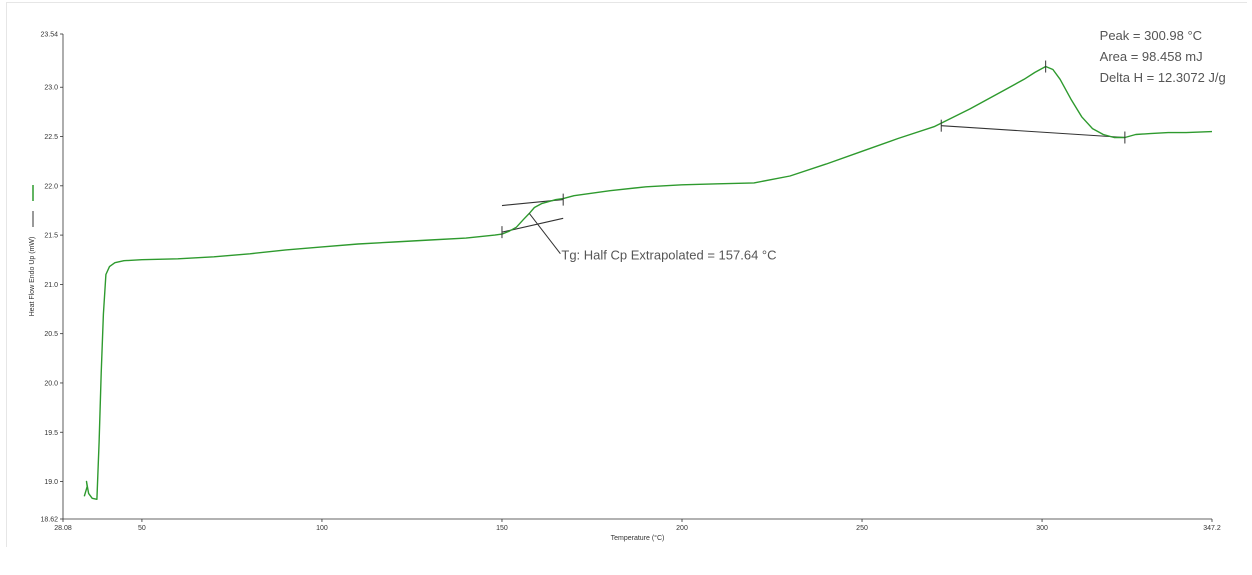  I want to click on x-tick-label: 250, so click(862, 528).